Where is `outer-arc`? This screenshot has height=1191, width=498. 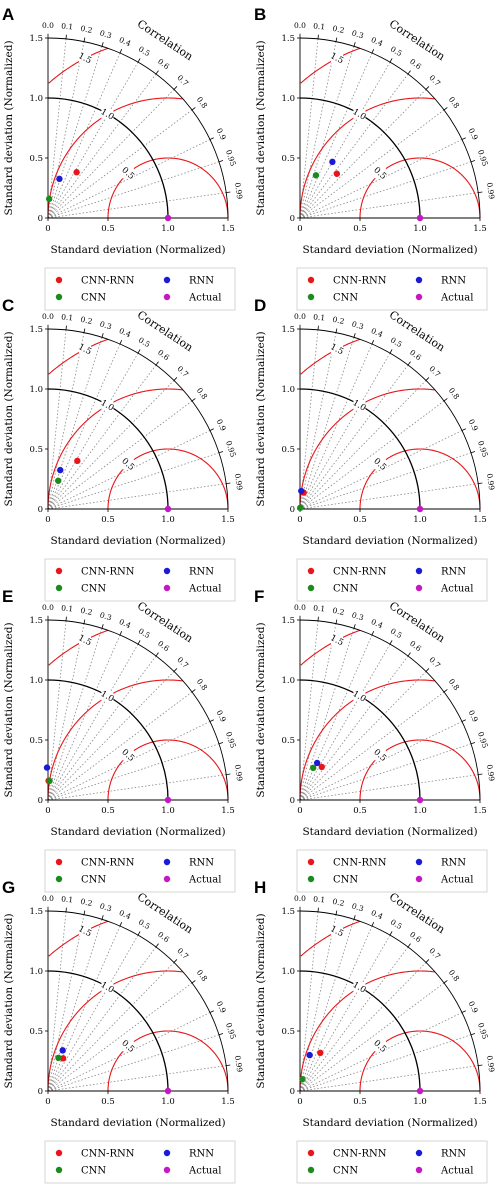 outer-arc is located at coordinates (138, 419).